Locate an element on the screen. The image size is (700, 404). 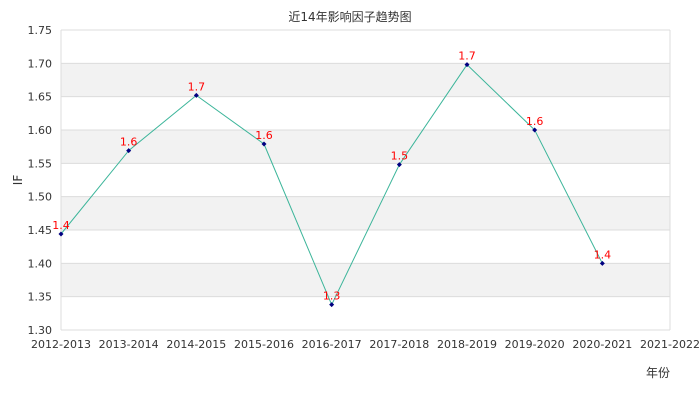
y-tick-label: 1.75 is located at coordinates (40, 30).